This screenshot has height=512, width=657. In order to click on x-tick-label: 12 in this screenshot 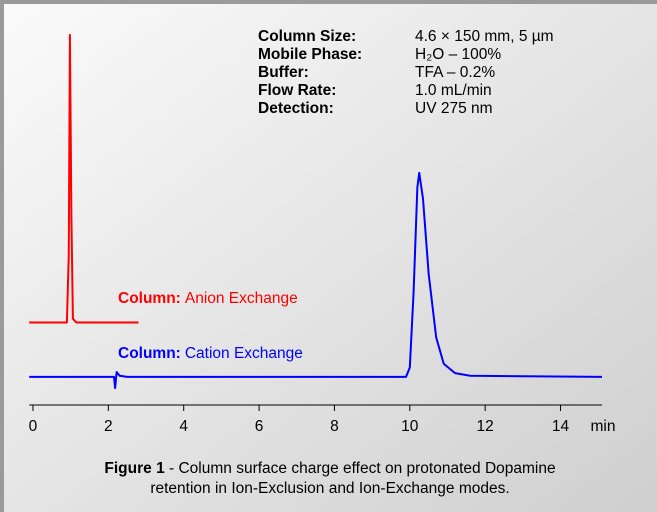, I will do `click(485, 426)`.